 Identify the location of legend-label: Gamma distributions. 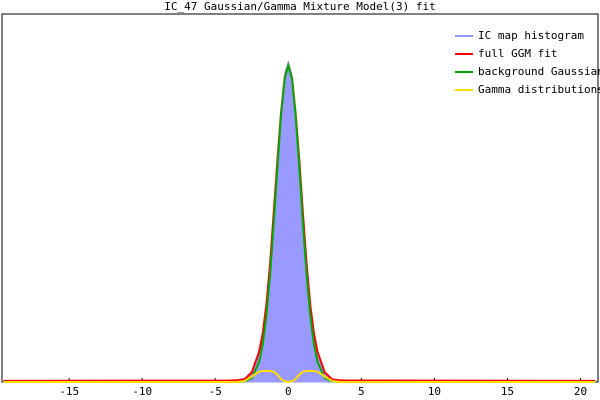
(539, 89).